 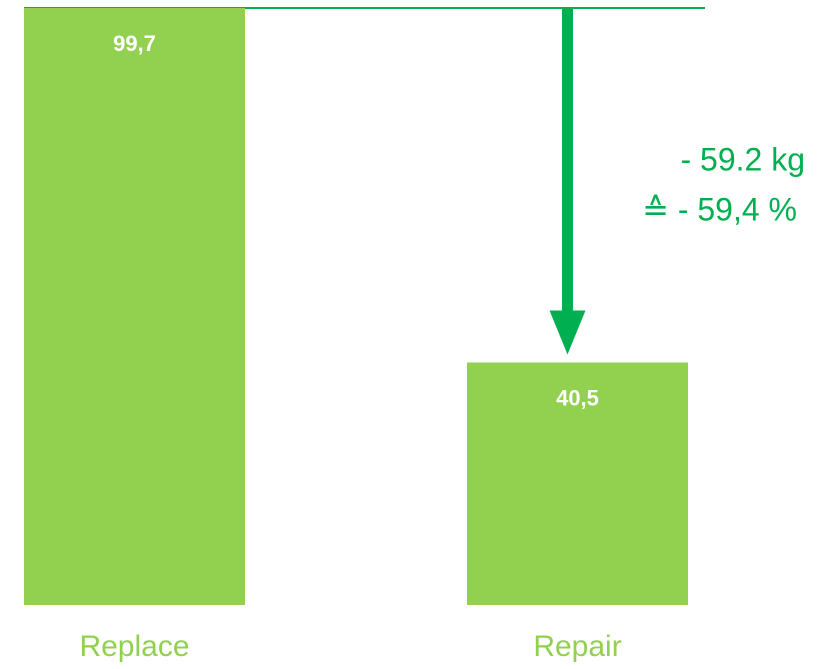 I want to click on value-label: 40,5, so click(x=577, y=397).